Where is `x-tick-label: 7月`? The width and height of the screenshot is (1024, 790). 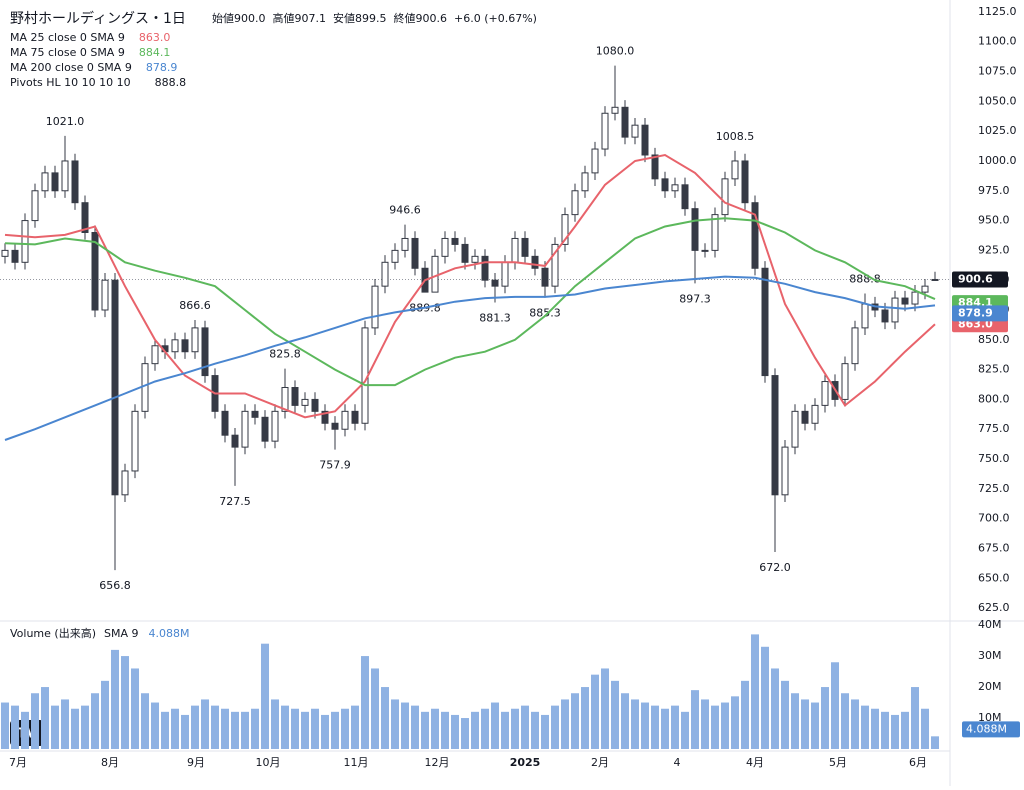
x-tick-label: 7月 is located at coordinates (18, 762).